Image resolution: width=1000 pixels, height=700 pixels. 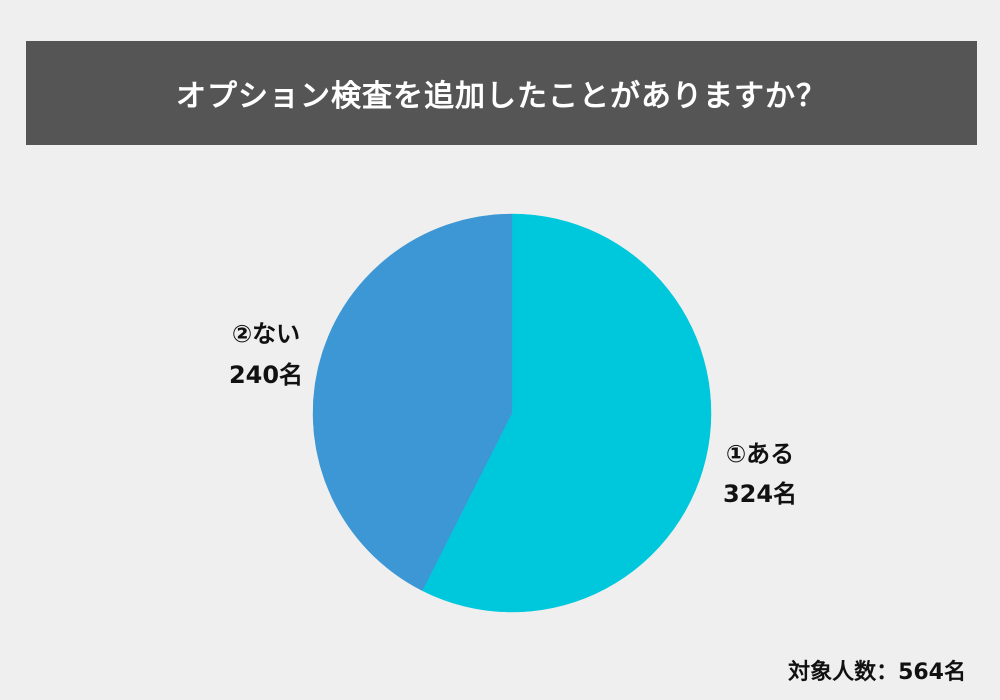 What do you see at coordinates (760, 494) in the screenshot?
I see `slice-value-label-1: 324名` at bounding box center [760, 494].